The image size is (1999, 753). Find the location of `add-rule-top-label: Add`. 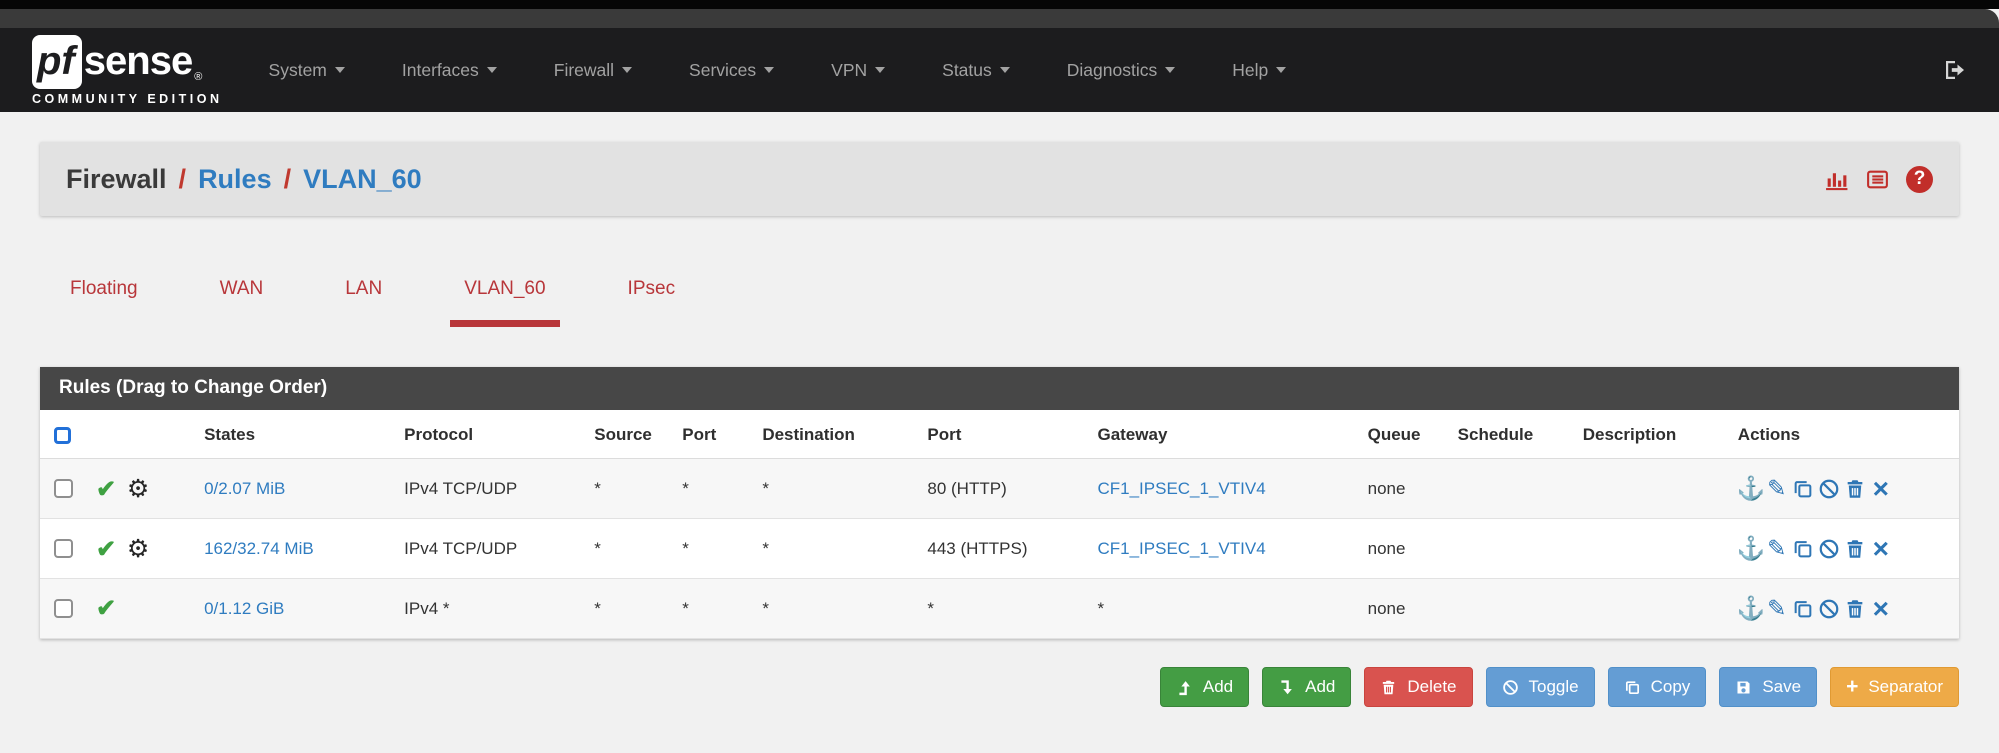

add-rule-top-label: Add is located at coordinates (1218, 686).